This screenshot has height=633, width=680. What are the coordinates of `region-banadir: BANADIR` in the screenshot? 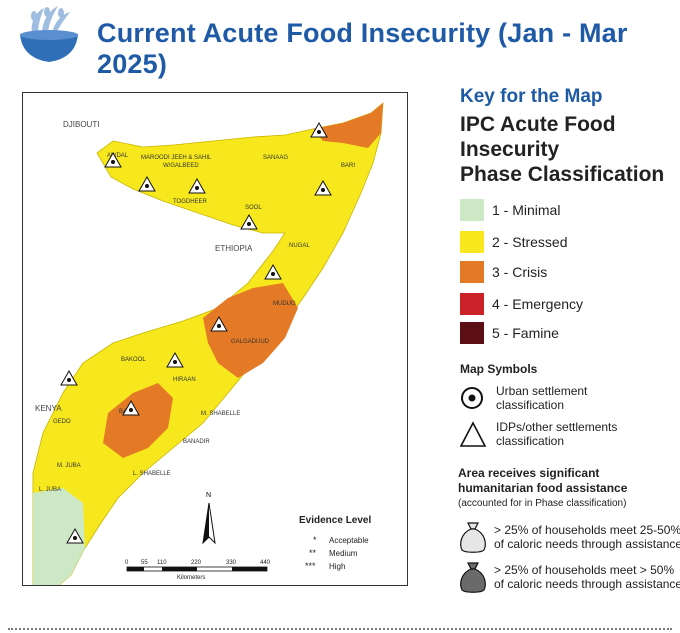 It's located at (196, 442).